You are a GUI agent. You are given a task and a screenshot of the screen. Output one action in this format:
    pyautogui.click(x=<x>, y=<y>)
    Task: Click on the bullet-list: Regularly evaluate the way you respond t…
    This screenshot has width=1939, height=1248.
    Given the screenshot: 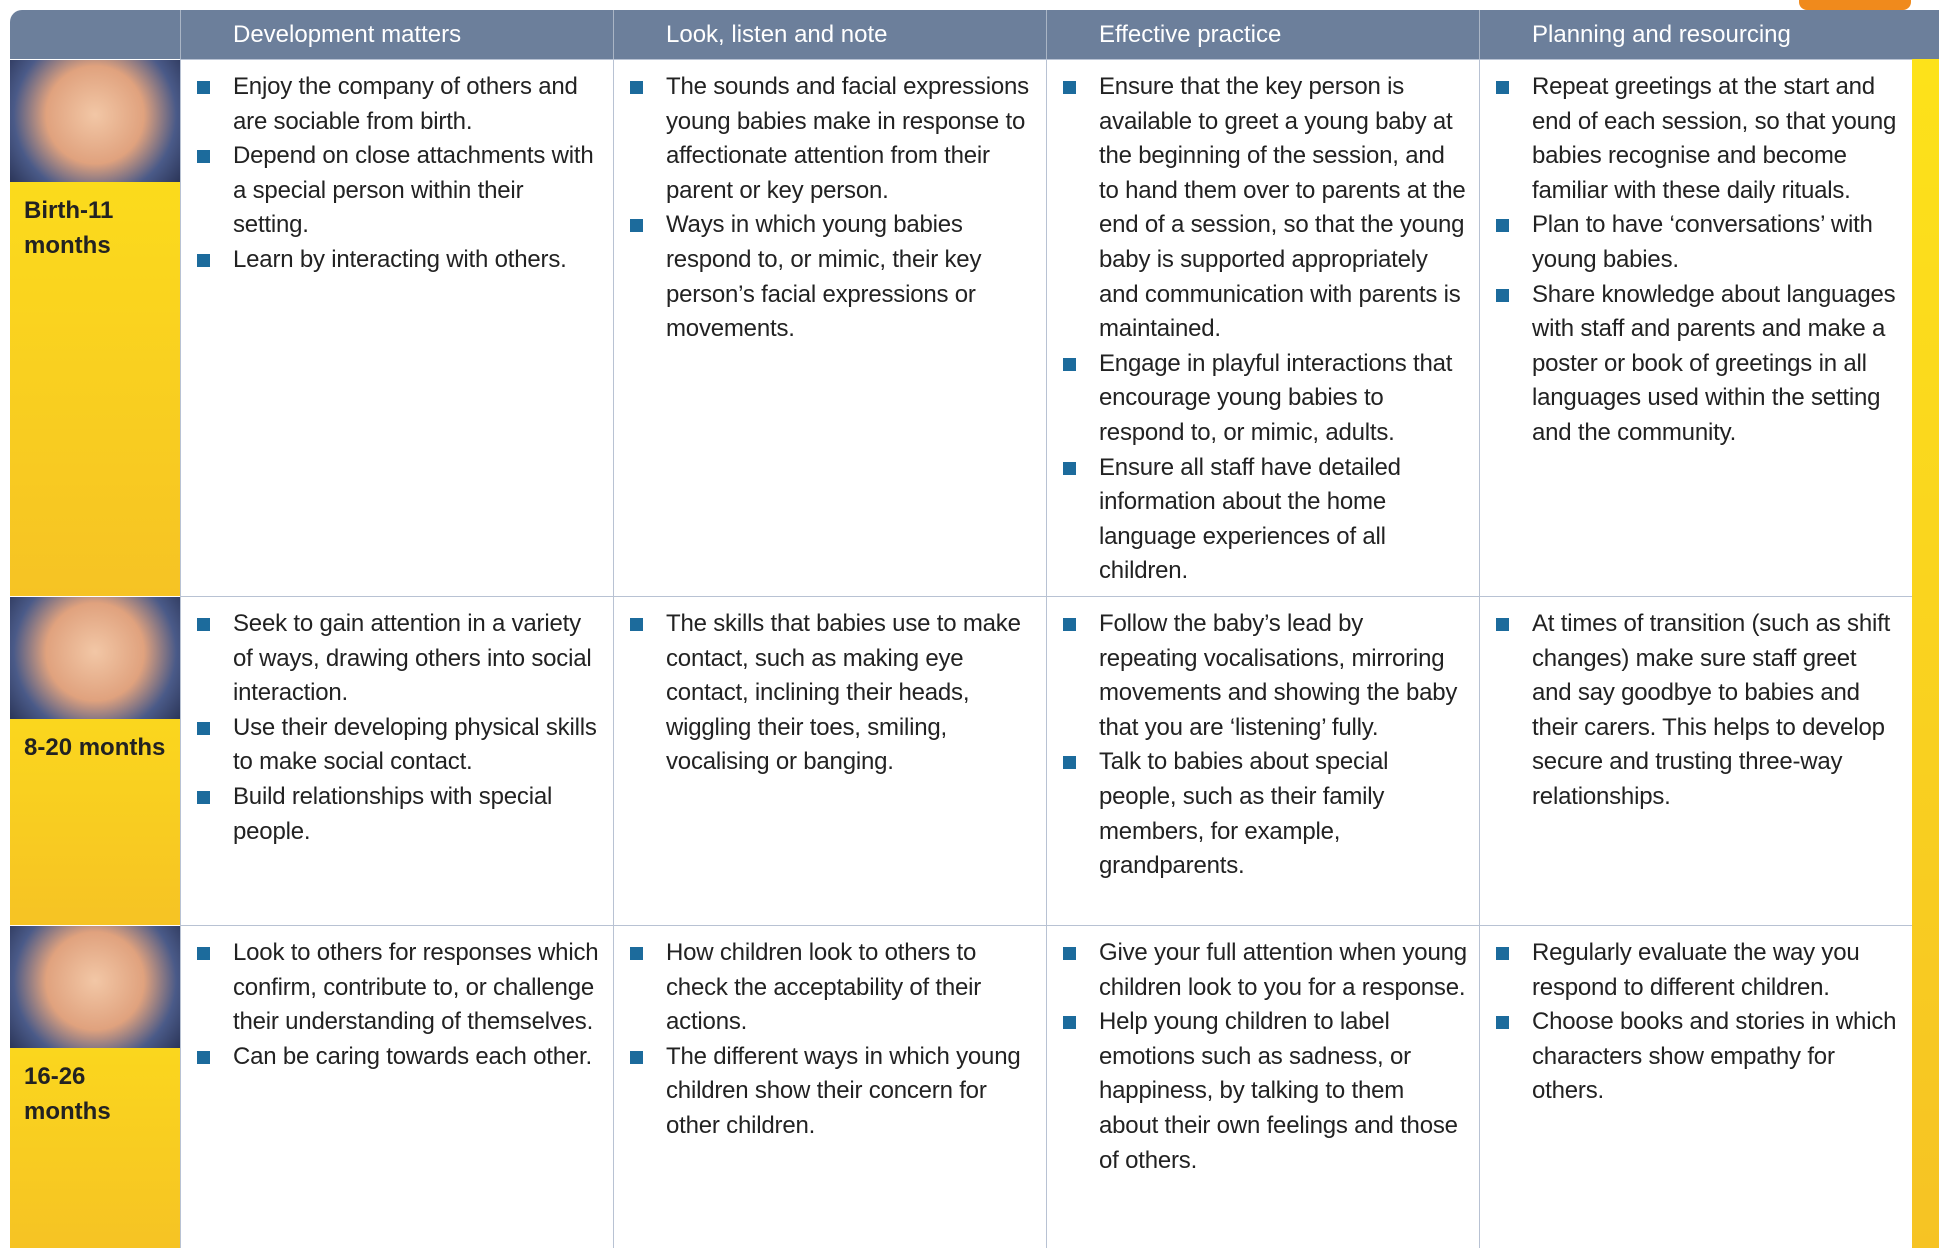 What is the action you would take?
    pyautogui.click(x=1698, y=1022)
    